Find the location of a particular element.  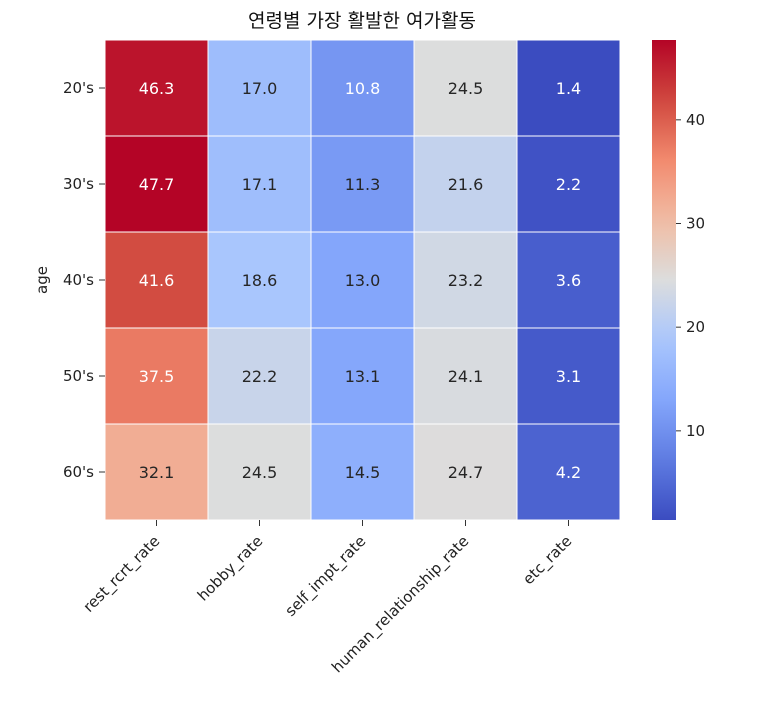

cell-value-label: 13.1 is located at coordinates (363, 376).